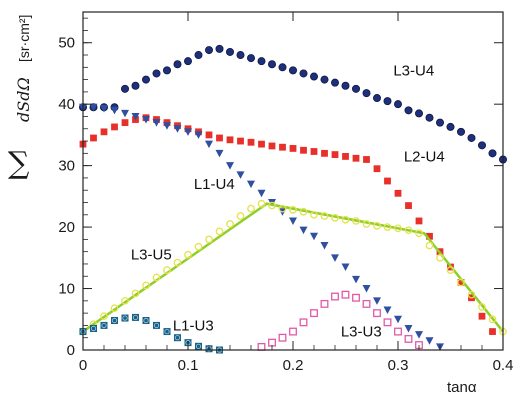 The height and width of the screenshot is (402, 520). What do you see at coordinates (66, 289) in the screenshot?
I see `y-tick-label: 10` at bounding box center [66, 289].